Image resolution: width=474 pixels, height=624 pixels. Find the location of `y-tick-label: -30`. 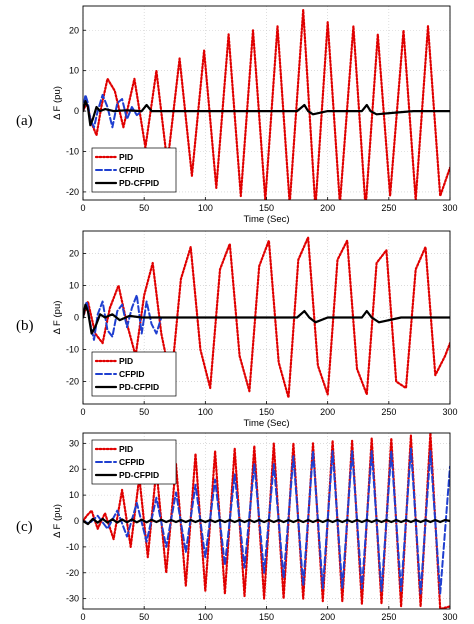

y-tick-label: -30 is located at coordinates (72, 599).